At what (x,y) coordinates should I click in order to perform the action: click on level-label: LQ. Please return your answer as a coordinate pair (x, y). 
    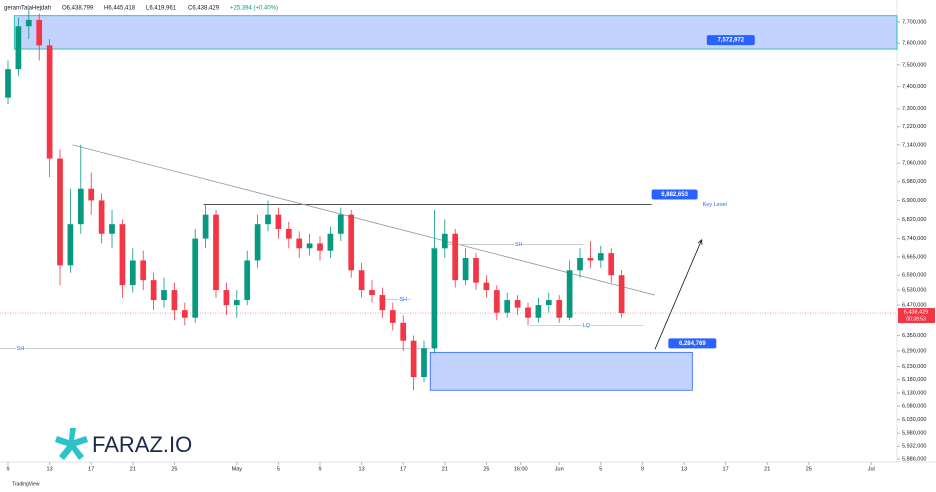
    Looking at the image, I should click on (587, 326).